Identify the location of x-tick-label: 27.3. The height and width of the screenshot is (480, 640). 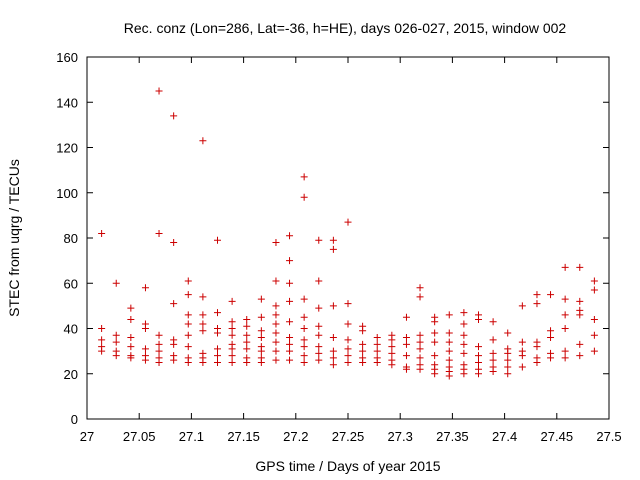
(400, 436).